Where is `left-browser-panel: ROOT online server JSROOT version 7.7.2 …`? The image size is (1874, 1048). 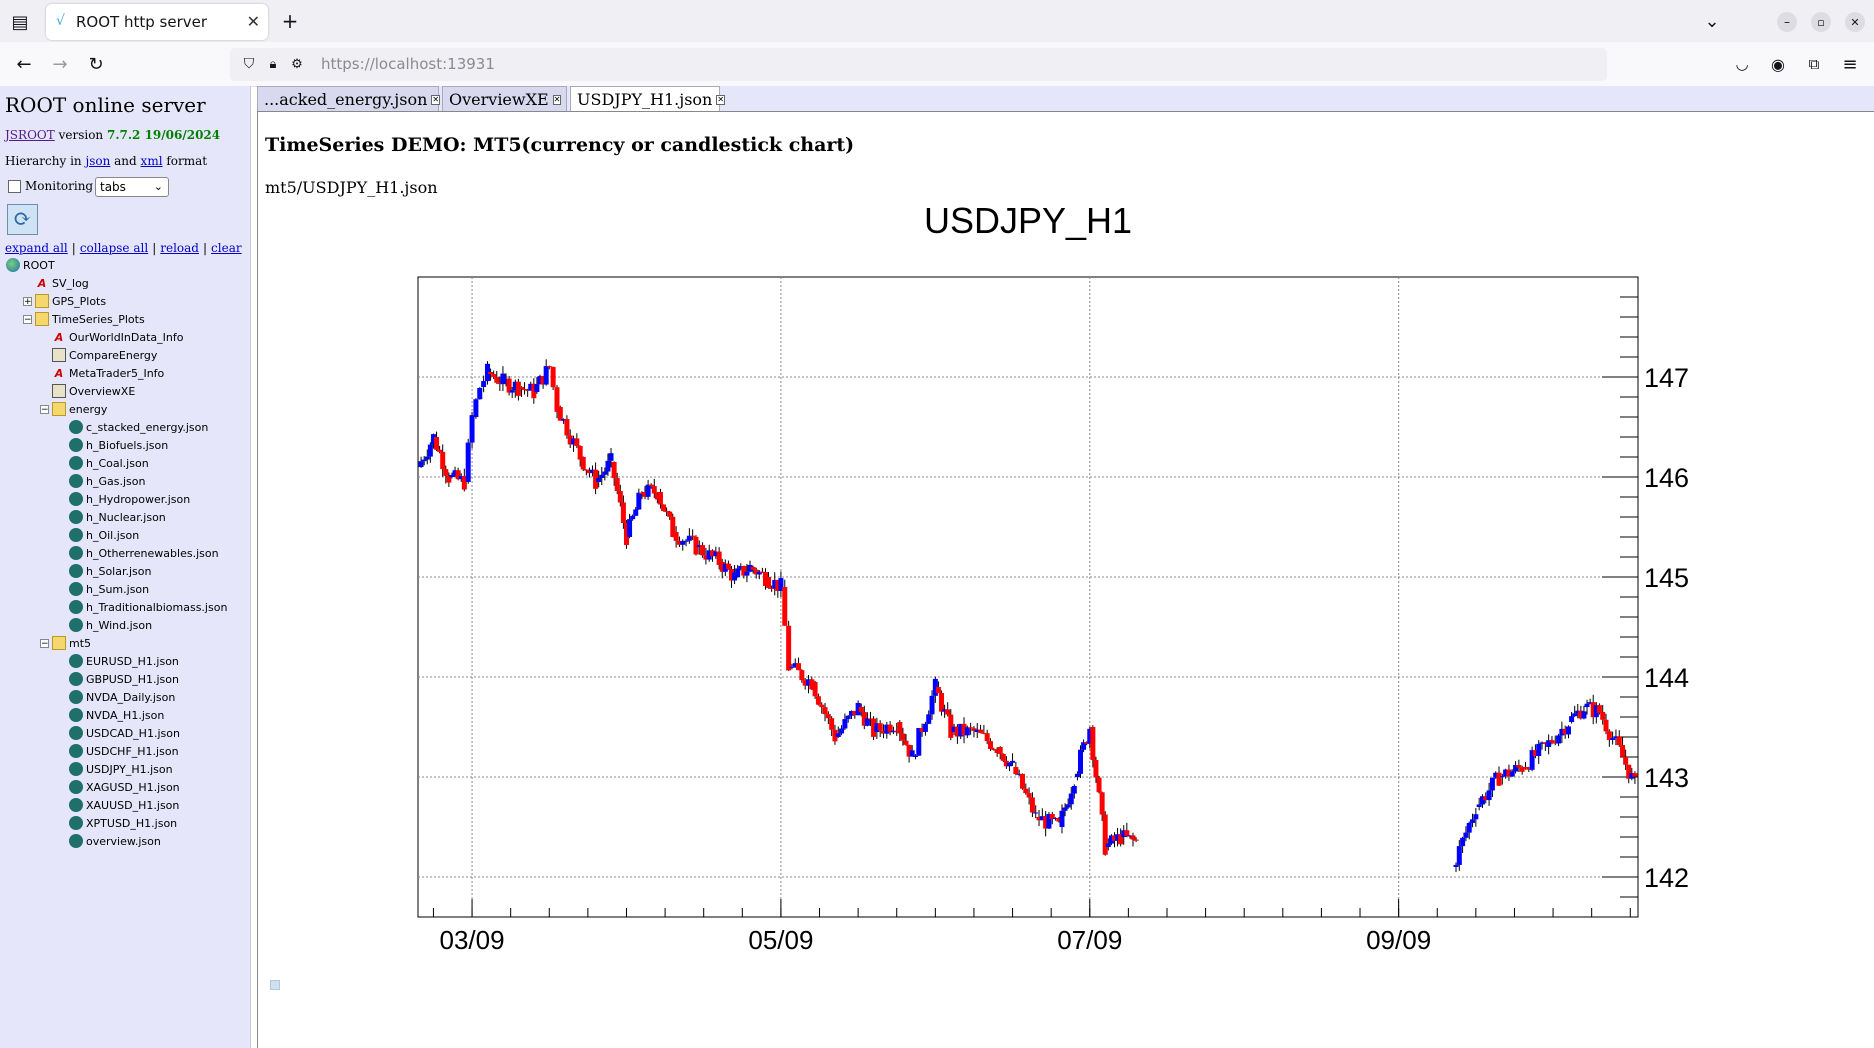
left-browser-panel: ROOT online server JSROOT version 7.7.2 … is located at coordinates (125, 567).